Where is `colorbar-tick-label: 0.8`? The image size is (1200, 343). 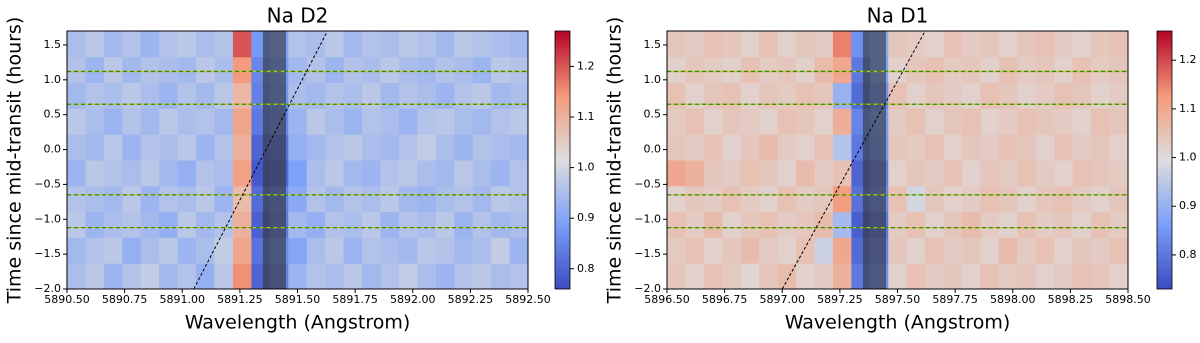
colorbar-tick-label: 0.8 is located at coordinates (1188, 254).